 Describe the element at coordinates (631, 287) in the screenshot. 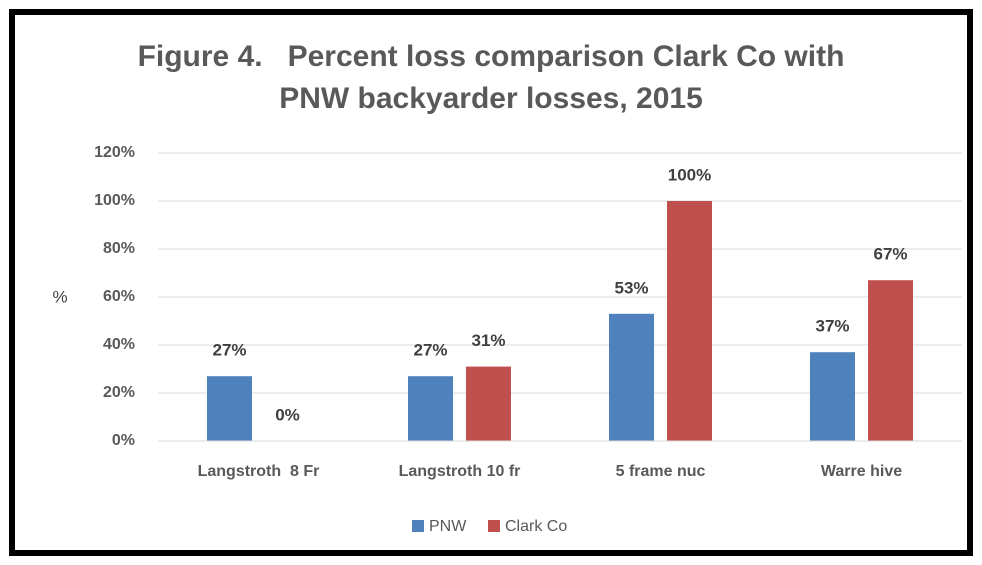

I see `data-label: 53%` at that location.